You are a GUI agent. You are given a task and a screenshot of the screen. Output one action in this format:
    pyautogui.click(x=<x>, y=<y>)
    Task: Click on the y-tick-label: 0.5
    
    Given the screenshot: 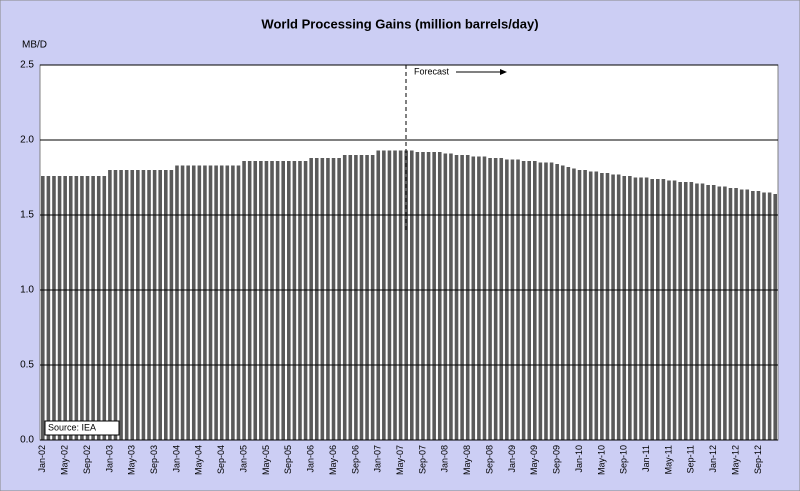 What is the action you would take?
    pyautogui.click(x=27, y=365)
    